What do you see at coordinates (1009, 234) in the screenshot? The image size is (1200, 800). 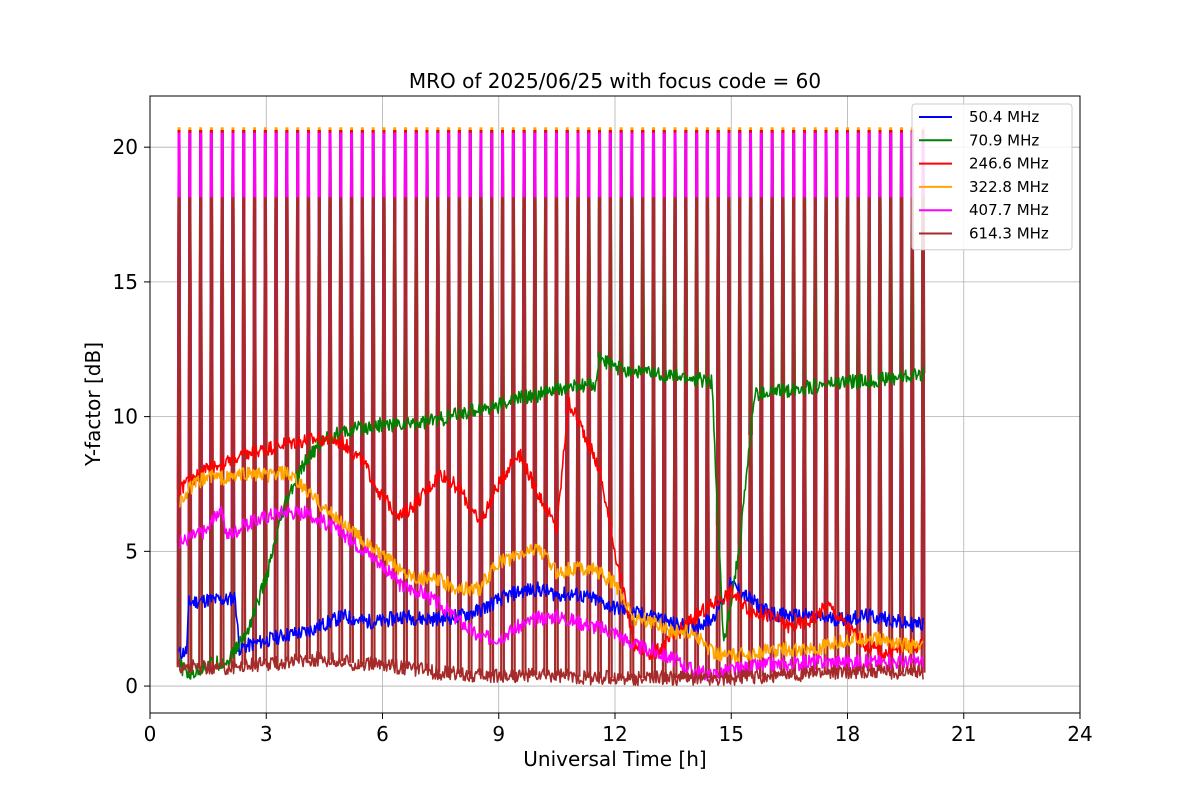 I see `legend-label: 614.3 MHz` at bounding box center [1009, 234].